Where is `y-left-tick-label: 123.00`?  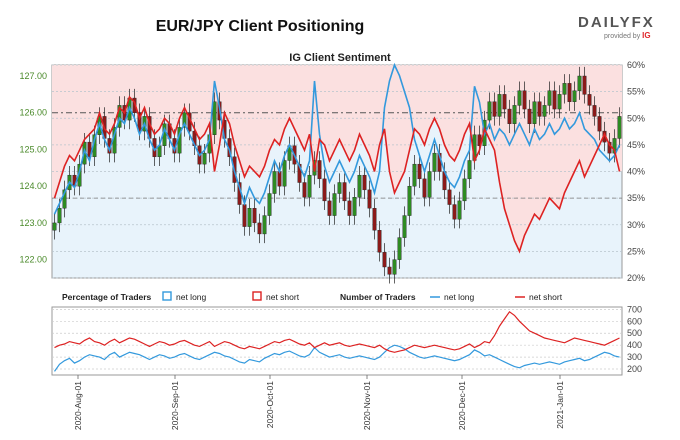
y-left-tick-label: 123.00 is located at coordinates (33, 223).